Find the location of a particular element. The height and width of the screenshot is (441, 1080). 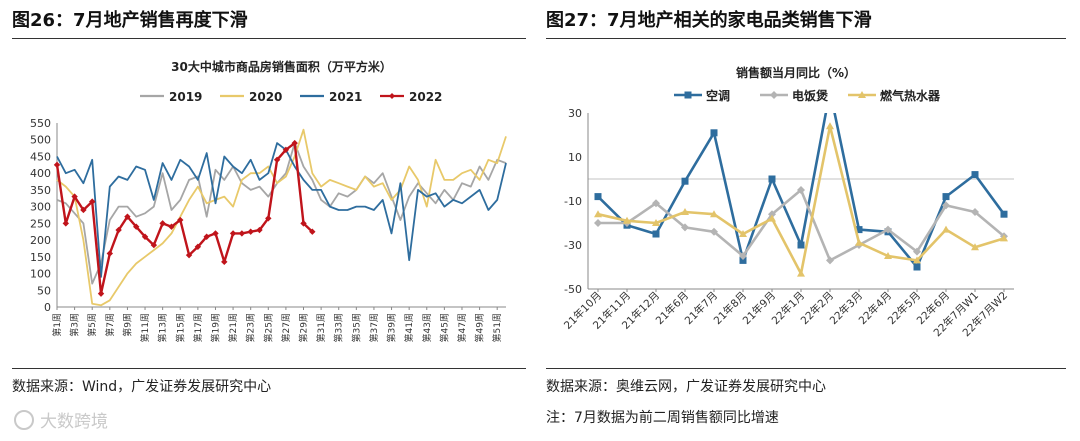

left-chart-title: 30大中城市商品房销售面积（万平方米） is located at coordinates (281, 66).